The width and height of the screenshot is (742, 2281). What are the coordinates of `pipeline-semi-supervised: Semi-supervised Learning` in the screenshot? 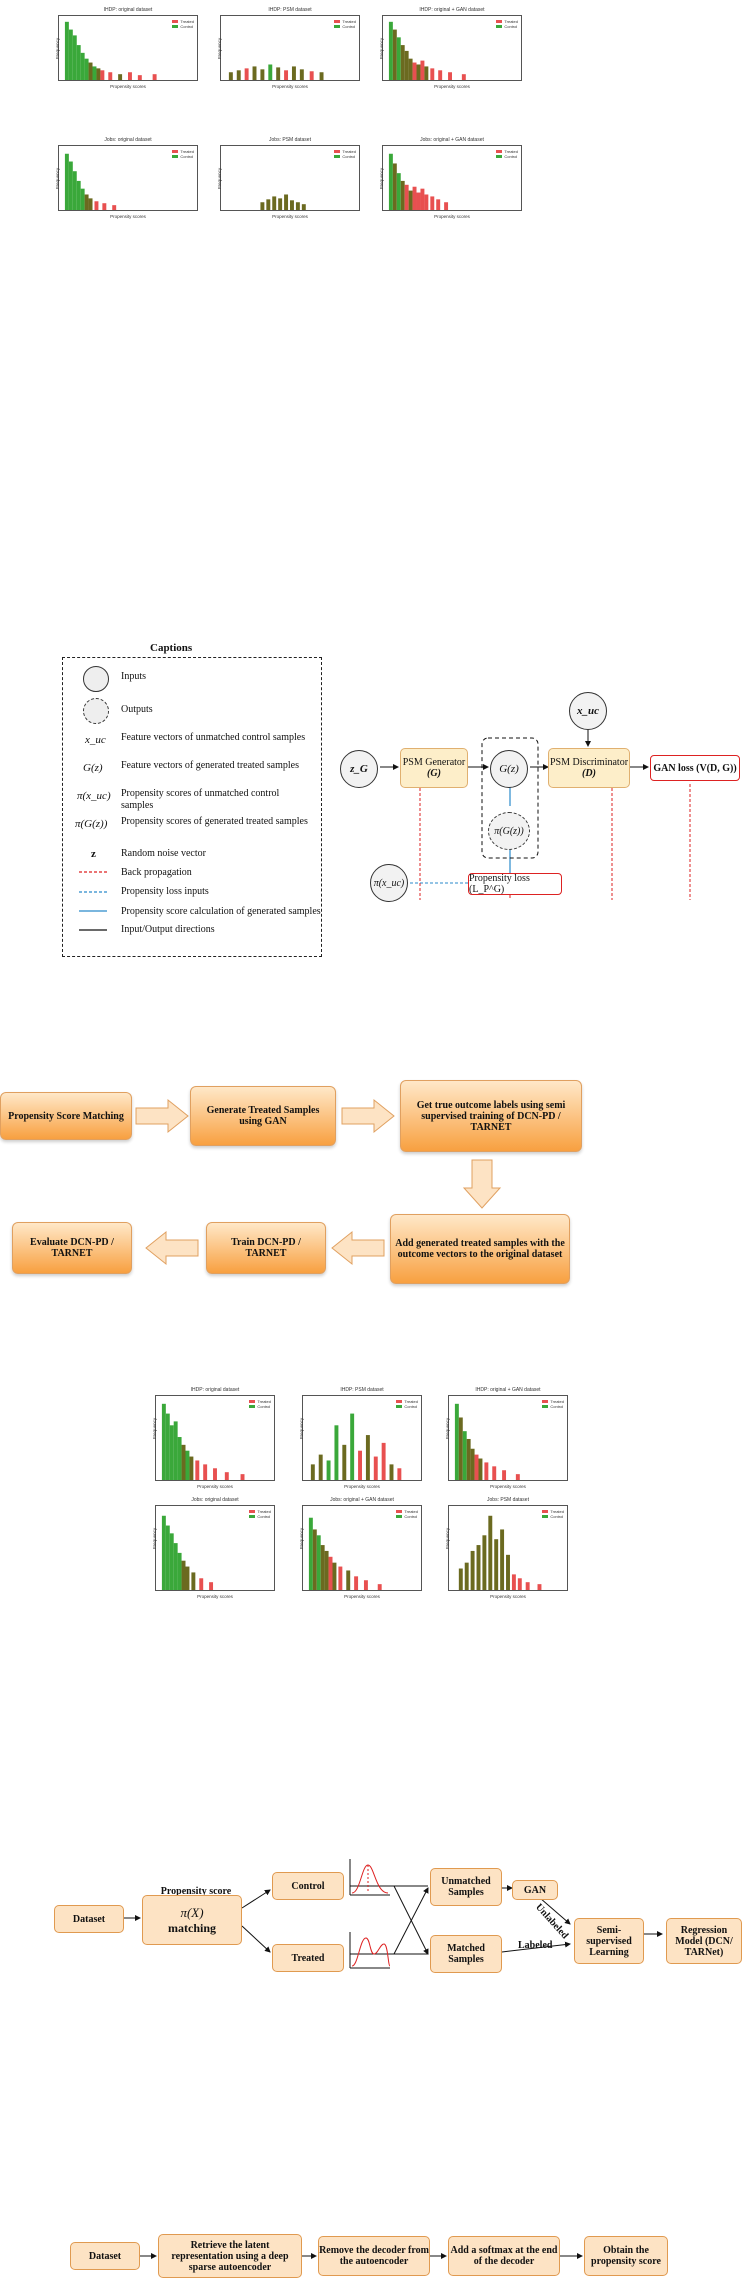 It's located at (609, 1941).